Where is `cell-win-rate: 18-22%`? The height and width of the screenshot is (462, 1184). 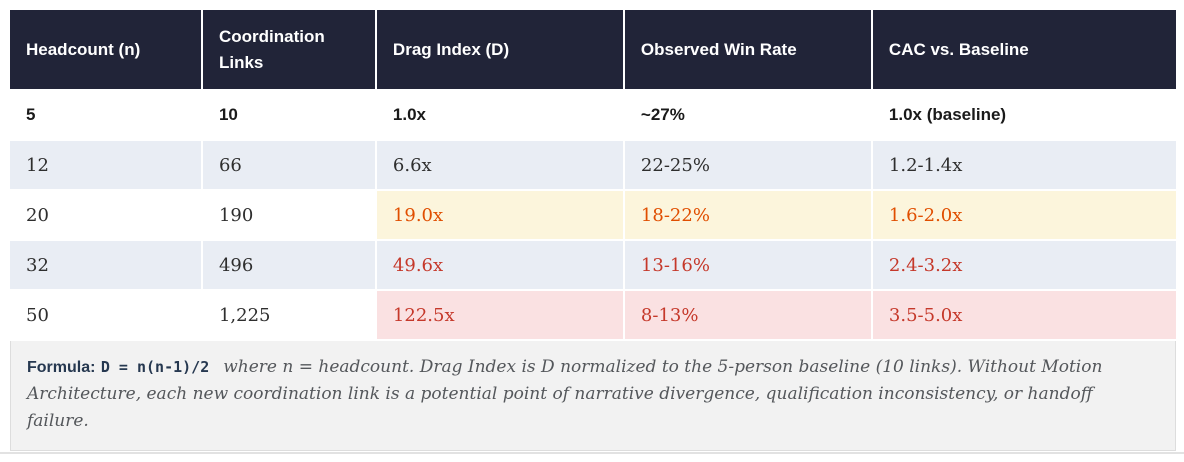
cell-win-rate: 18-22% is located at coordinates (748, 216).